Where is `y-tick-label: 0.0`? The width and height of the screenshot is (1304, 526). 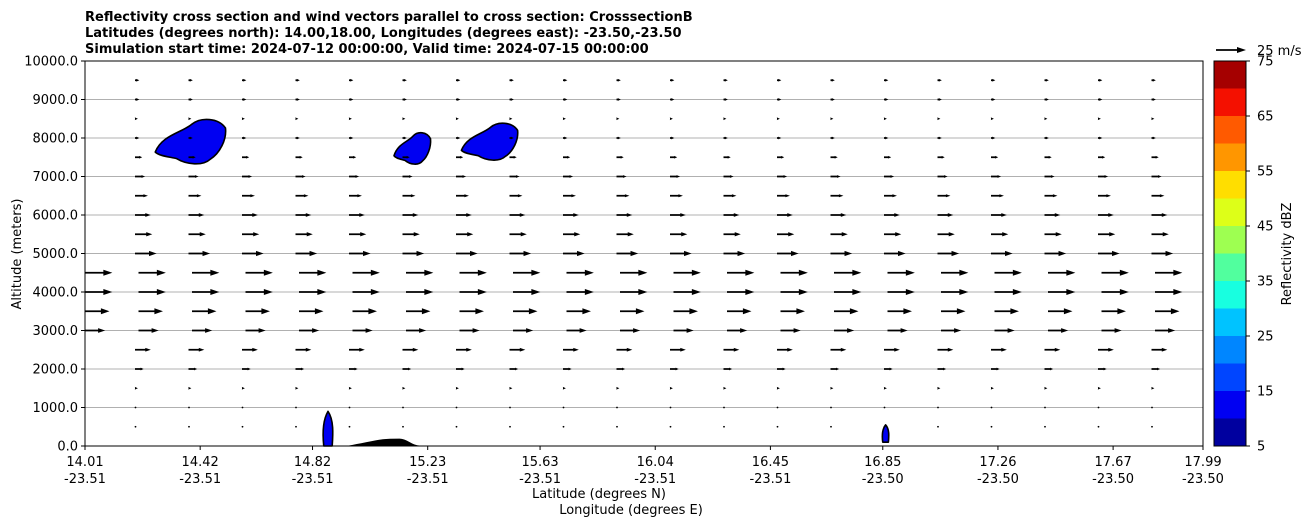 y-tick-label: 0.0 is located at coordinates (67, 447).